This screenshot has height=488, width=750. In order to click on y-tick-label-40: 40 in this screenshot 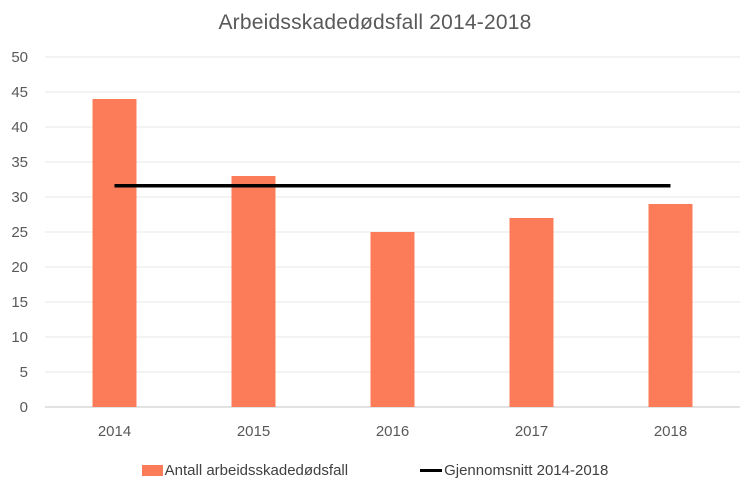, I will do `click(19, 127)`.